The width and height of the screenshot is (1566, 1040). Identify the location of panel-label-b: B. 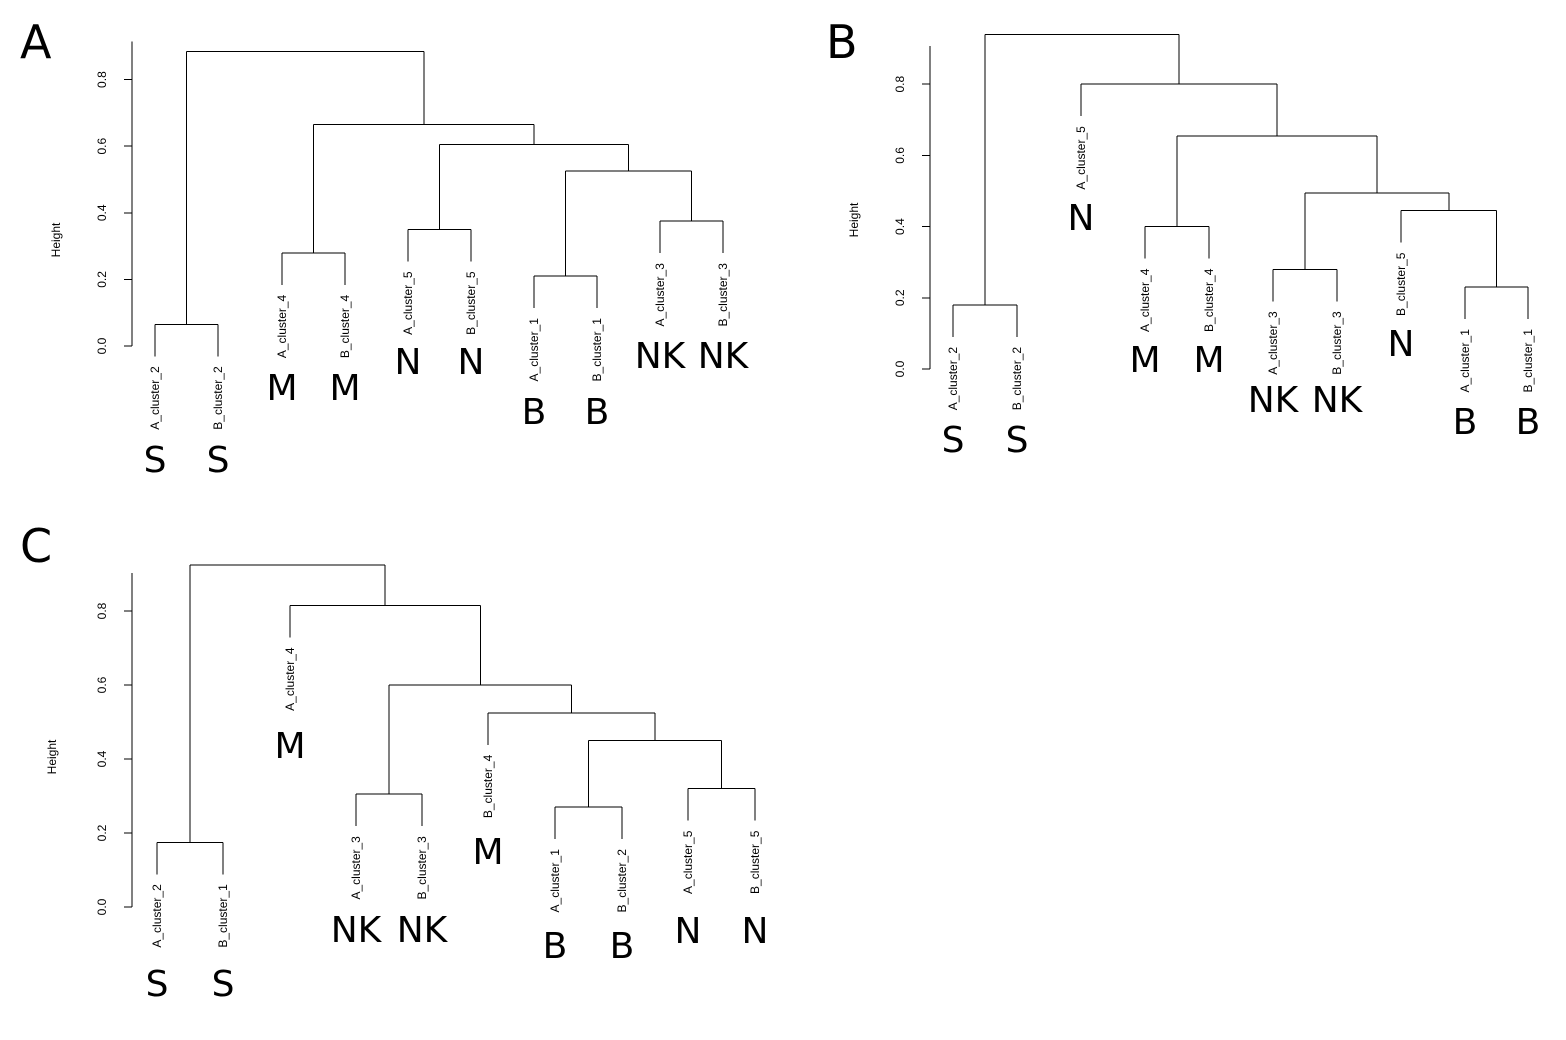
(842, 42).